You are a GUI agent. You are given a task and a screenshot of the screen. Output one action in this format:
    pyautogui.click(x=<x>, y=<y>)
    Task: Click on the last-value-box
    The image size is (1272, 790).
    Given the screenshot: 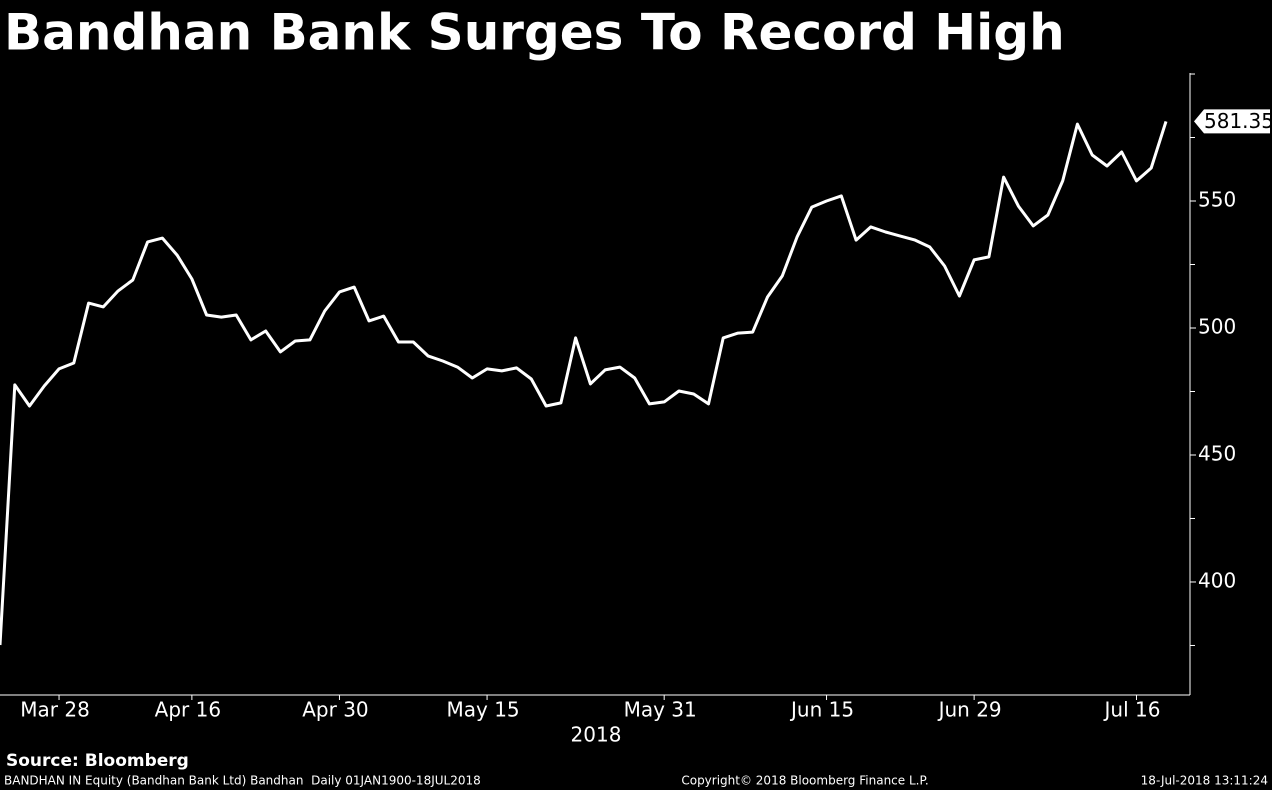 What is the action you would take?
    pyautogui.click(x=1232, y=121)
    